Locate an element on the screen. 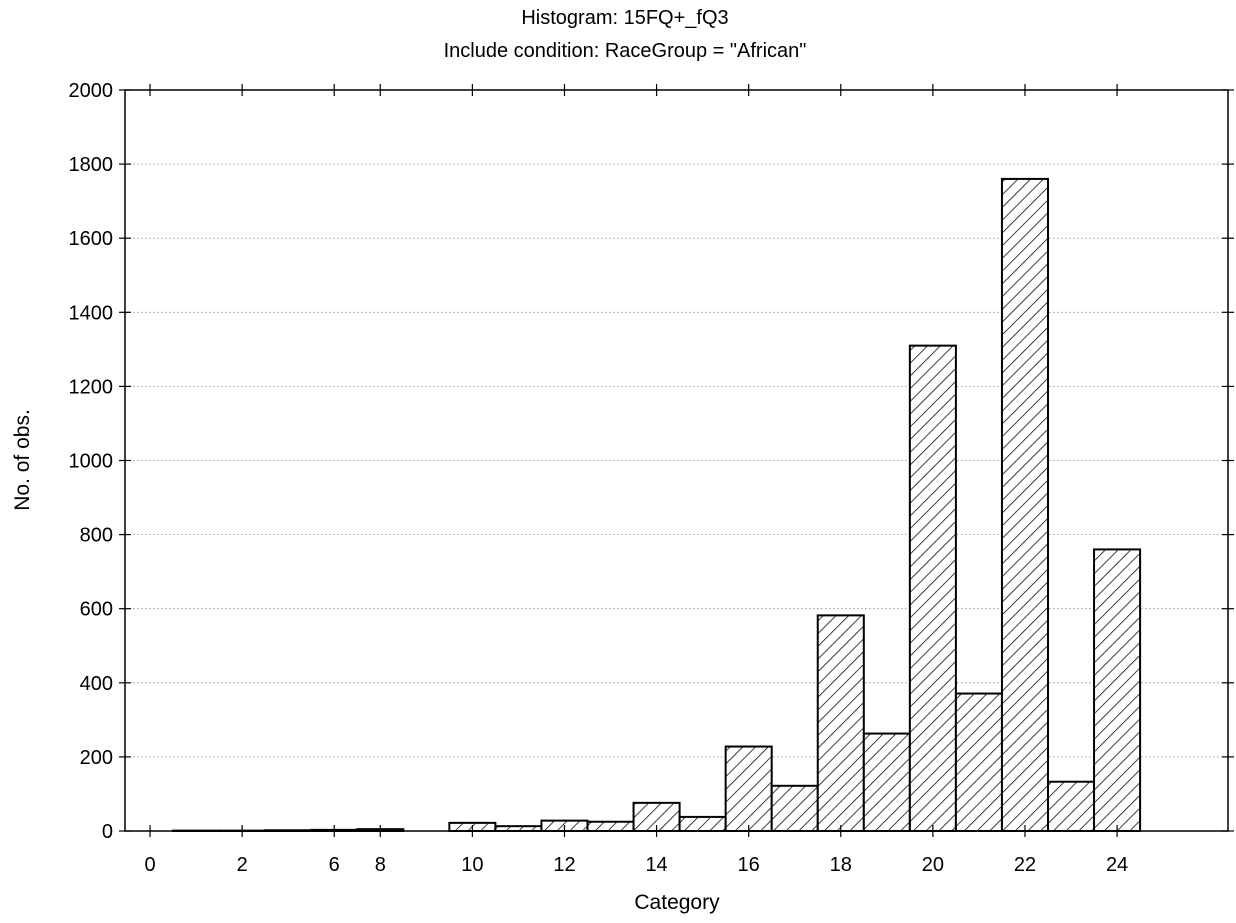 The height and width of the screenshot is (923, 1236). x-tick-label: 8 is located at coordinates (380, 865).